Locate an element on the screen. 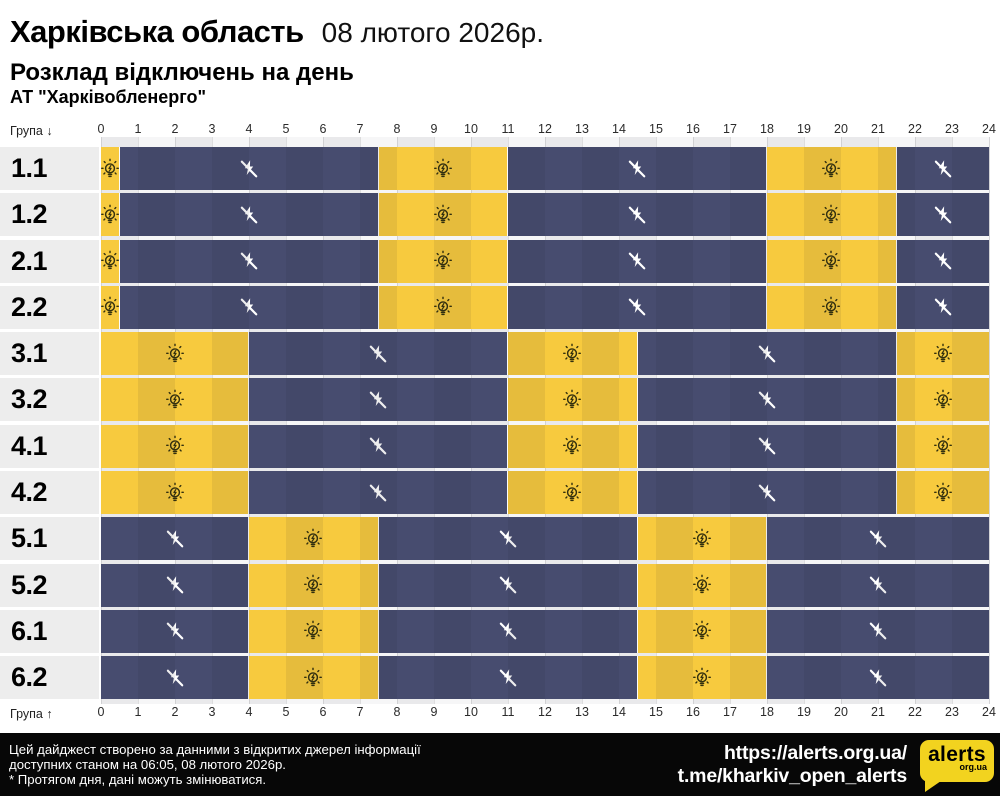 The width and height of the screenshot is (1000, 796). group-label: 2.2 is located at coordinates (49, 307).